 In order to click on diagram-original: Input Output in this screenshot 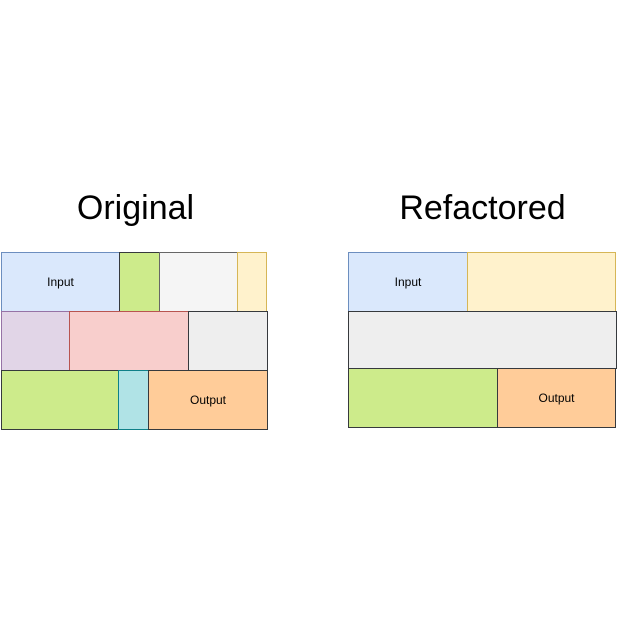, I will do `click(135, 341)`.